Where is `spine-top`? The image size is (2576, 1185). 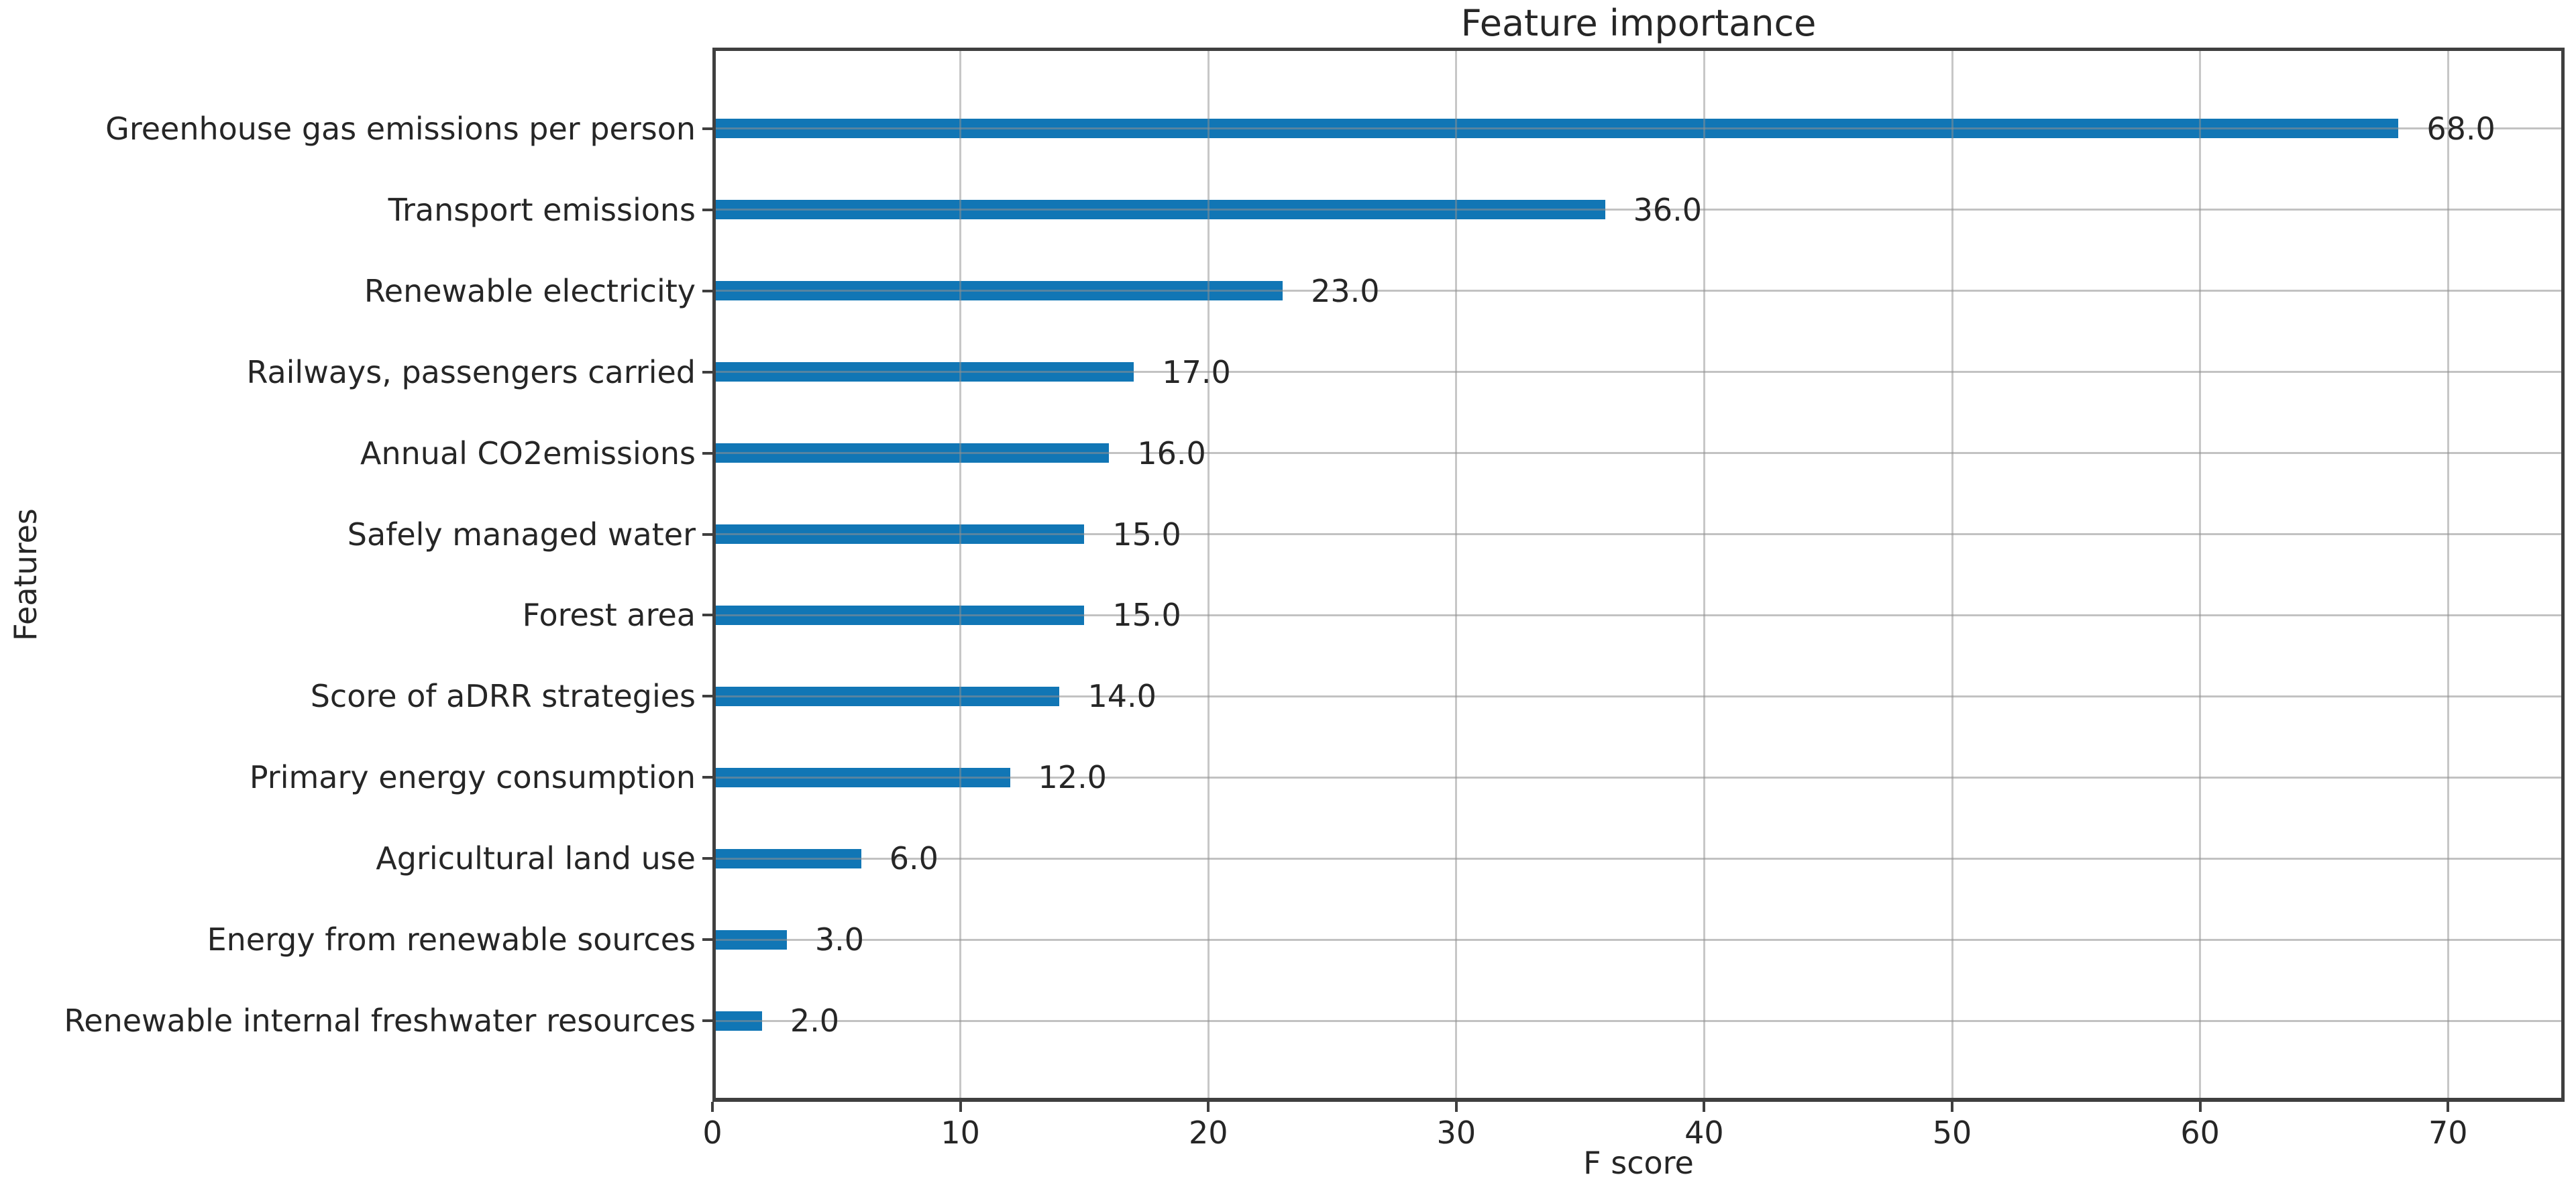 spine-top is located at coordinates (1638, 49).